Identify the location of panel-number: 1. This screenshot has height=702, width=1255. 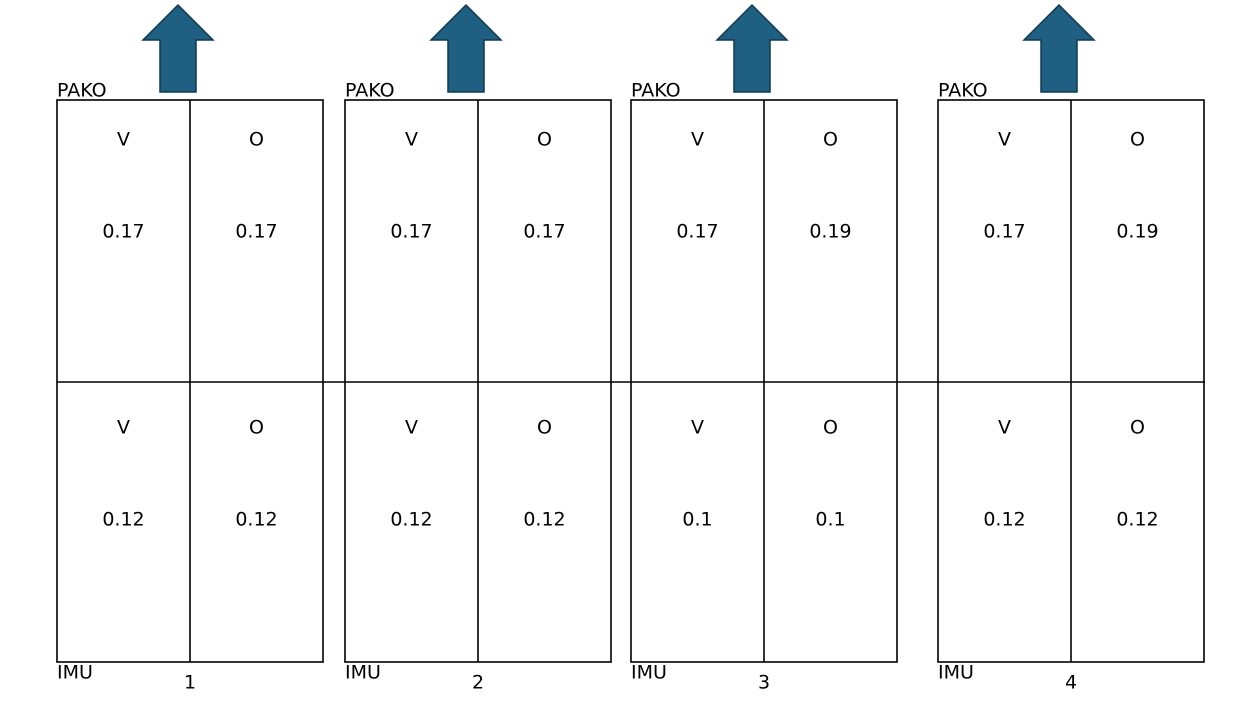
(190, 683).